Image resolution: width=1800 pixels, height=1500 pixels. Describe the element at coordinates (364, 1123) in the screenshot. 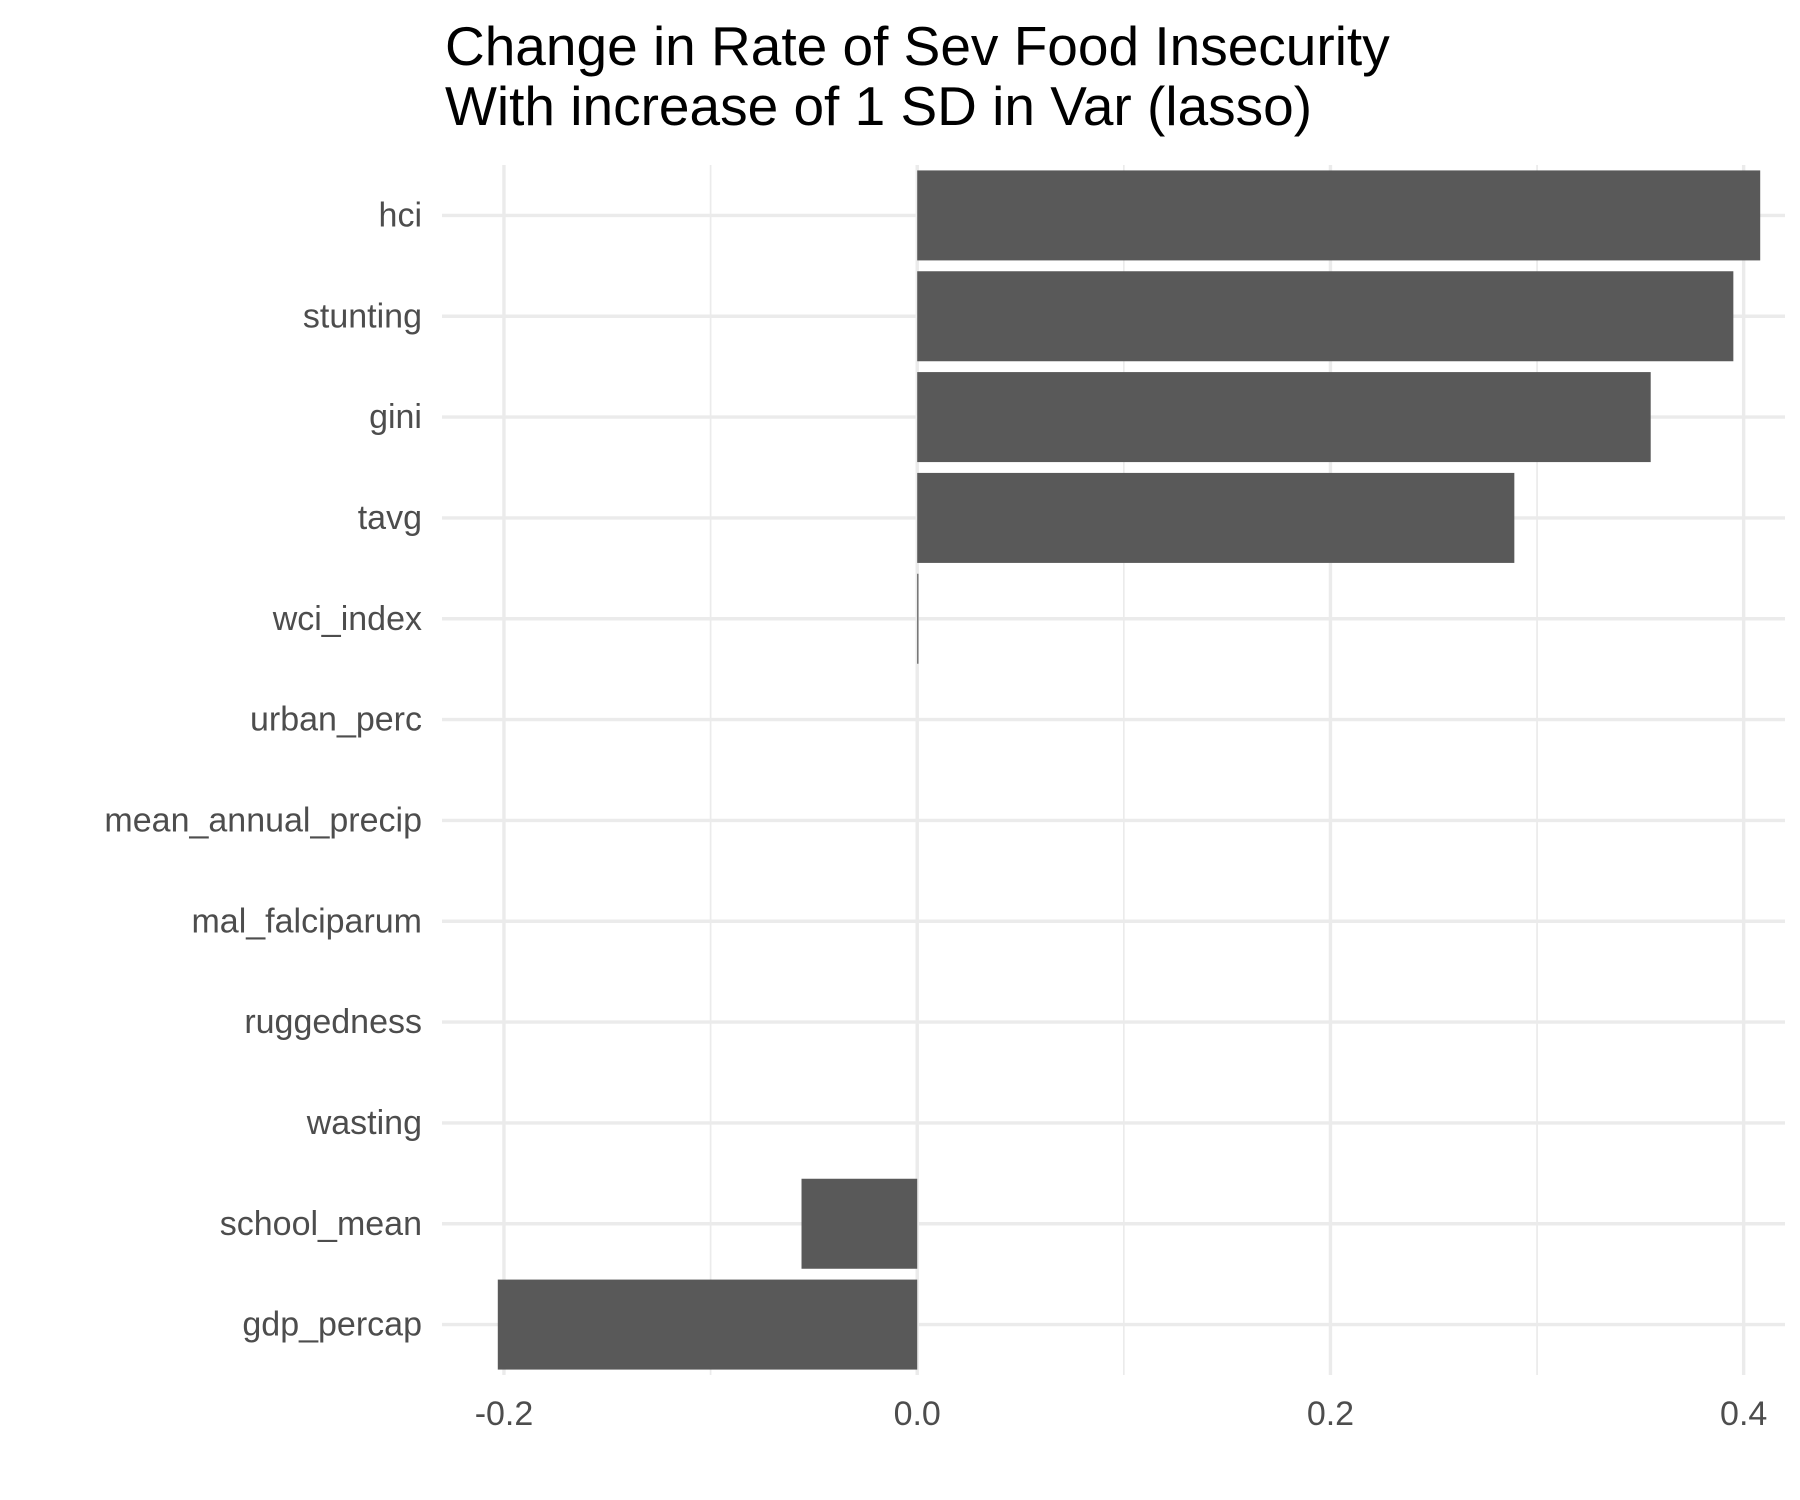

I see `y-tick-label: wasting` at that location.